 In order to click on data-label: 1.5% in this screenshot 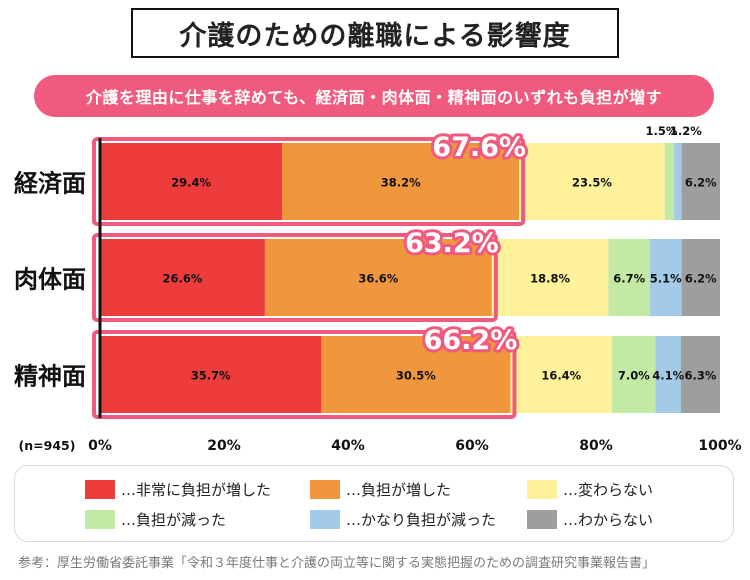, I will do `click(662, 131)`.